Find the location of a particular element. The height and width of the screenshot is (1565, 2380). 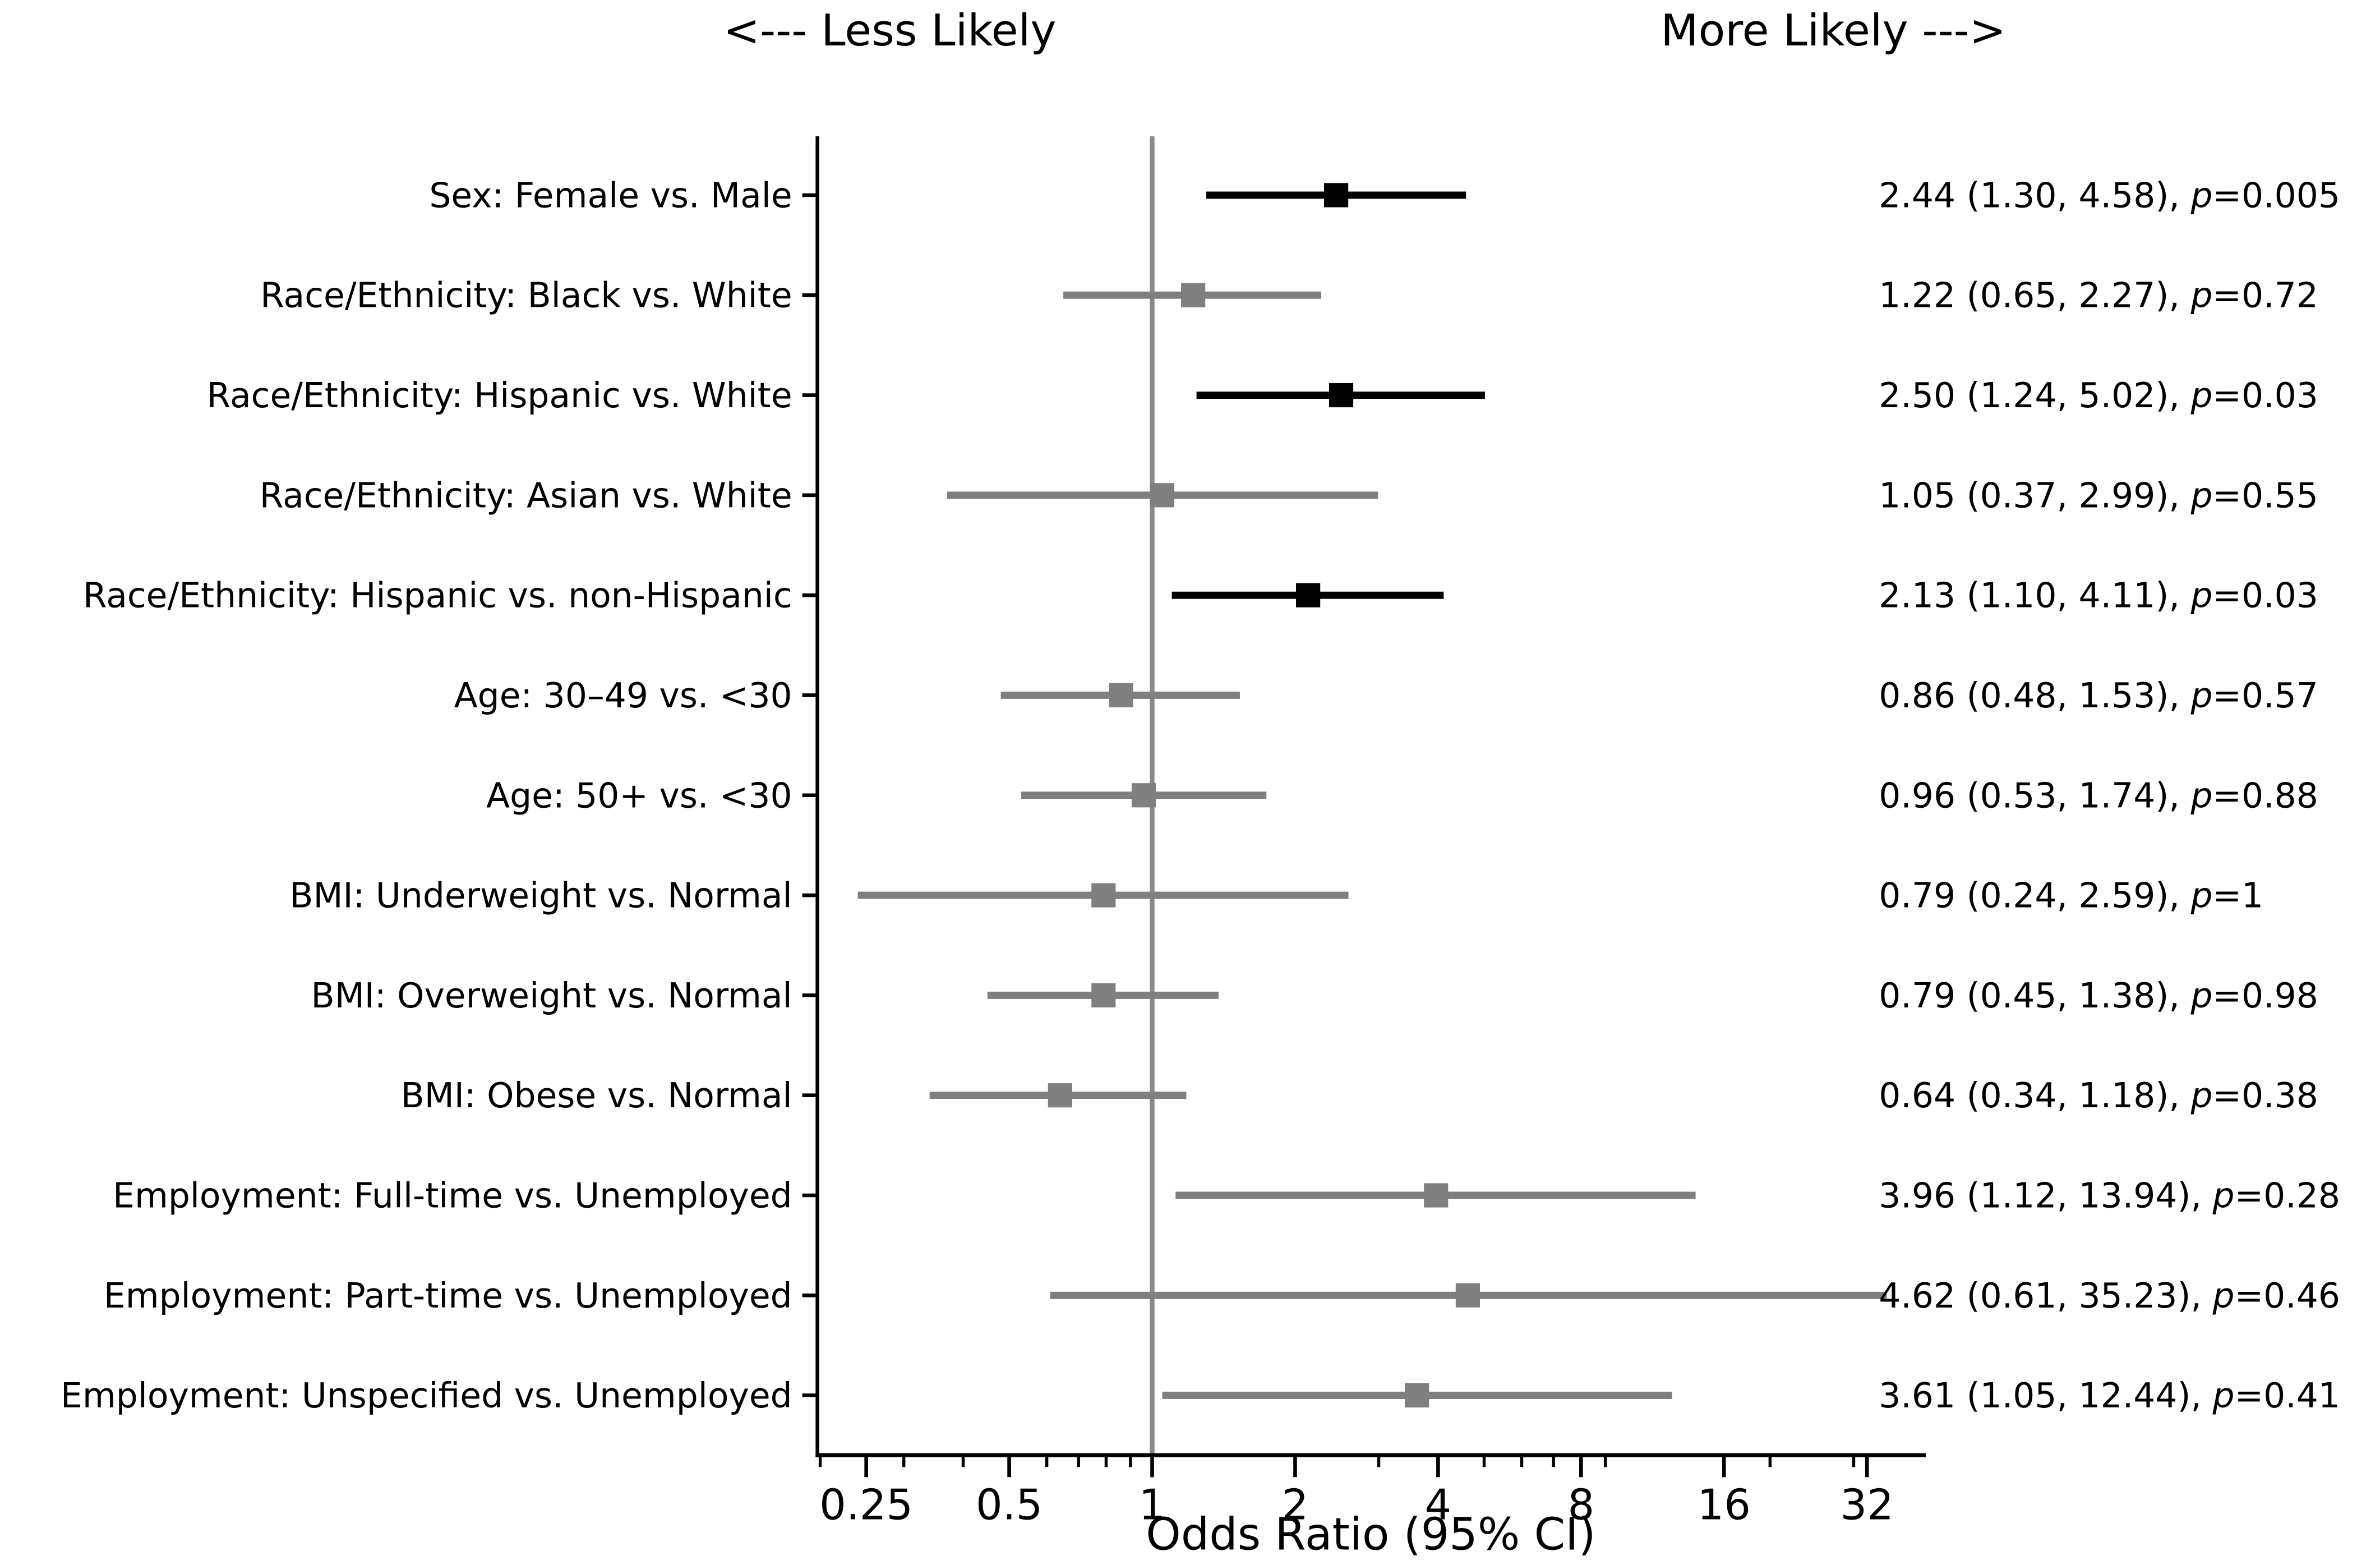

row-label: BMI: Obese vs. Normal is located at coordinates (596, 1096).